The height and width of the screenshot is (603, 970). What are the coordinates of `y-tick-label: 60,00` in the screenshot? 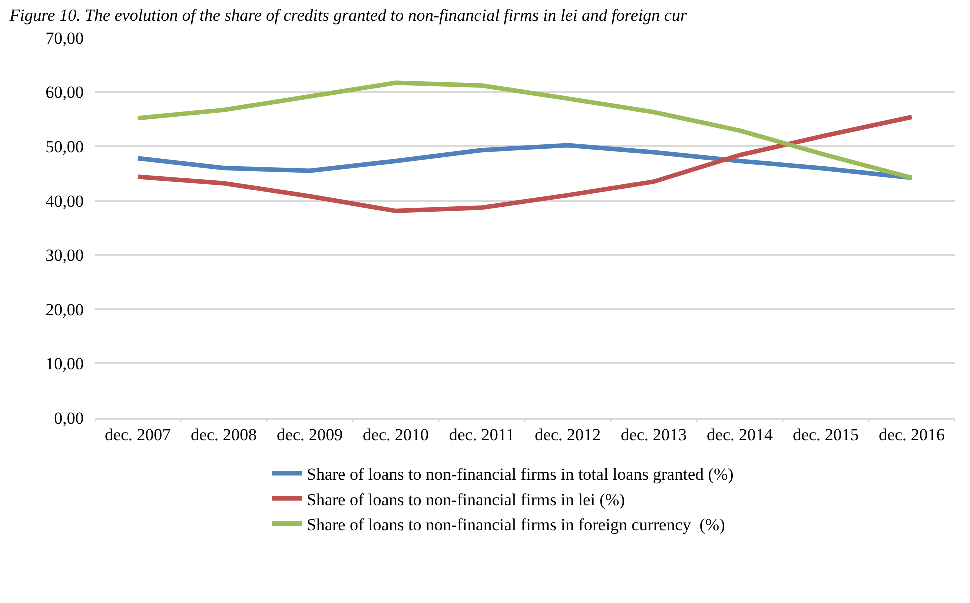 It's located at (65, 92).